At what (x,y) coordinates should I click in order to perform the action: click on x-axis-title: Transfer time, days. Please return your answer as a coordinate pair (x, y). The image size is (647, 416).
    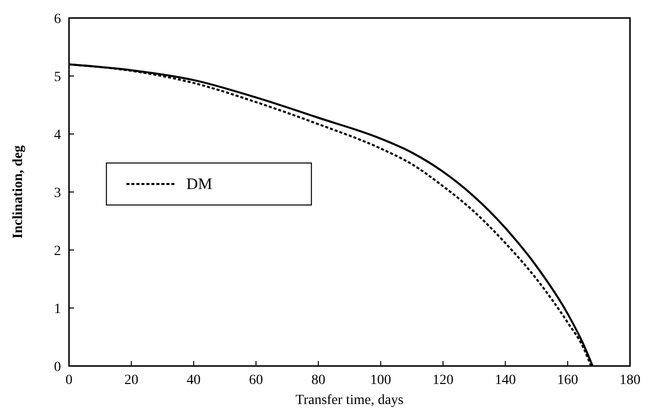
    Looking at the image, I should click on (350, 400).